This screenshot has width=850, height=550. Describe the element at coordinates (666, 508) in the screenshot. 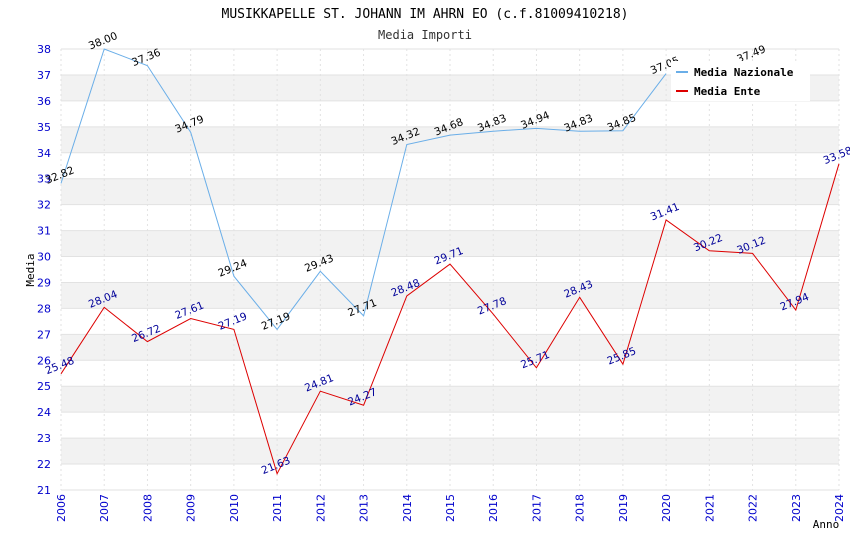

I see `x-tick-label: 2020` at that location.